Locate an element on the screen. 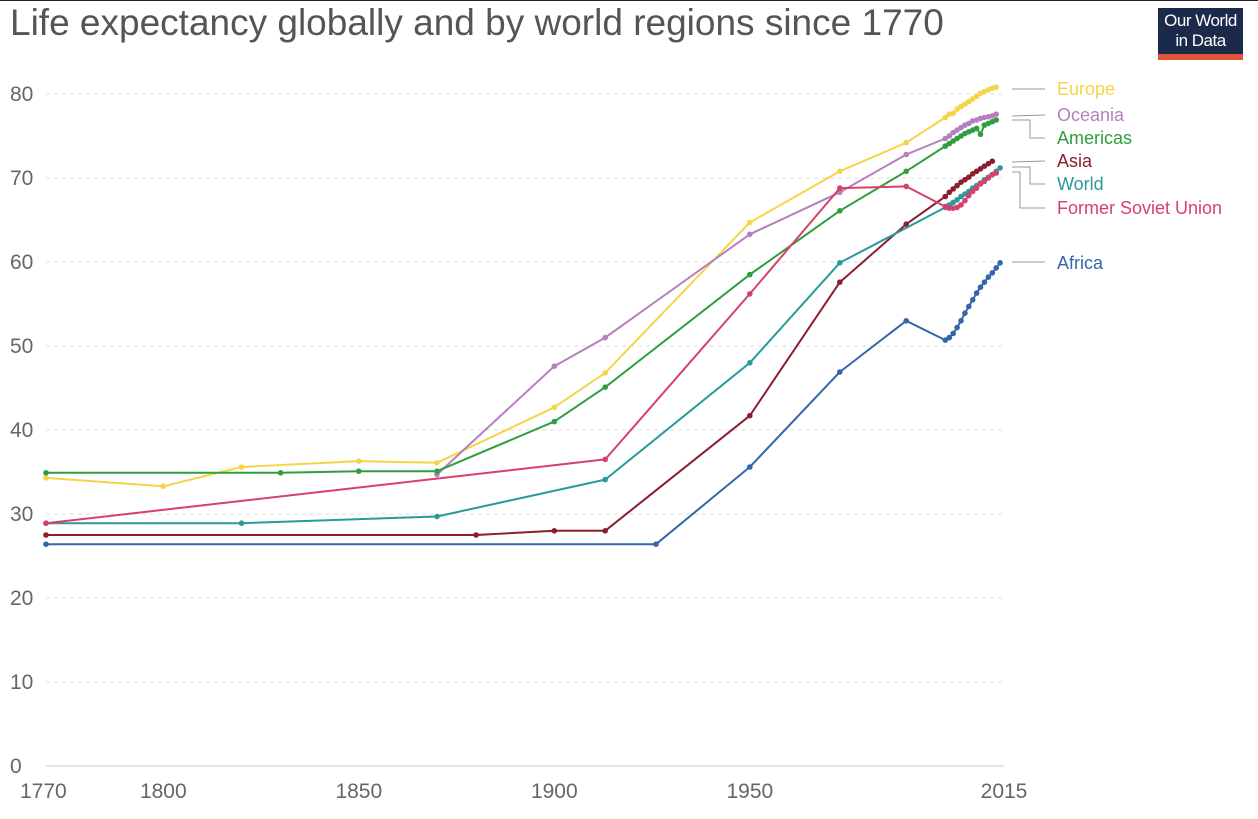 The image size is (1258, 819). y-tick-label: 0 is located at coordinates (16, 766).